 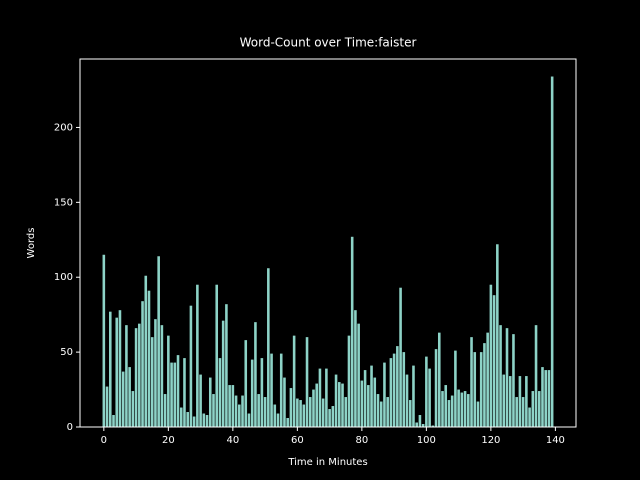 What do you see at coordinates (328, 43) in the screenshot?
I see `chart-title: Word-Count over Time:faister` at bounding box center [328, 43].